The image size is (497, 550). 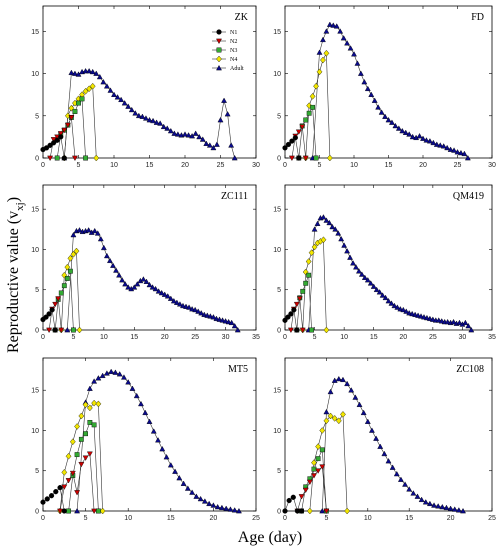 What do you see at coordinates (326, 518) in the screenshot?
I see `x-tick-label: 5` at bounding box center [326, 518].